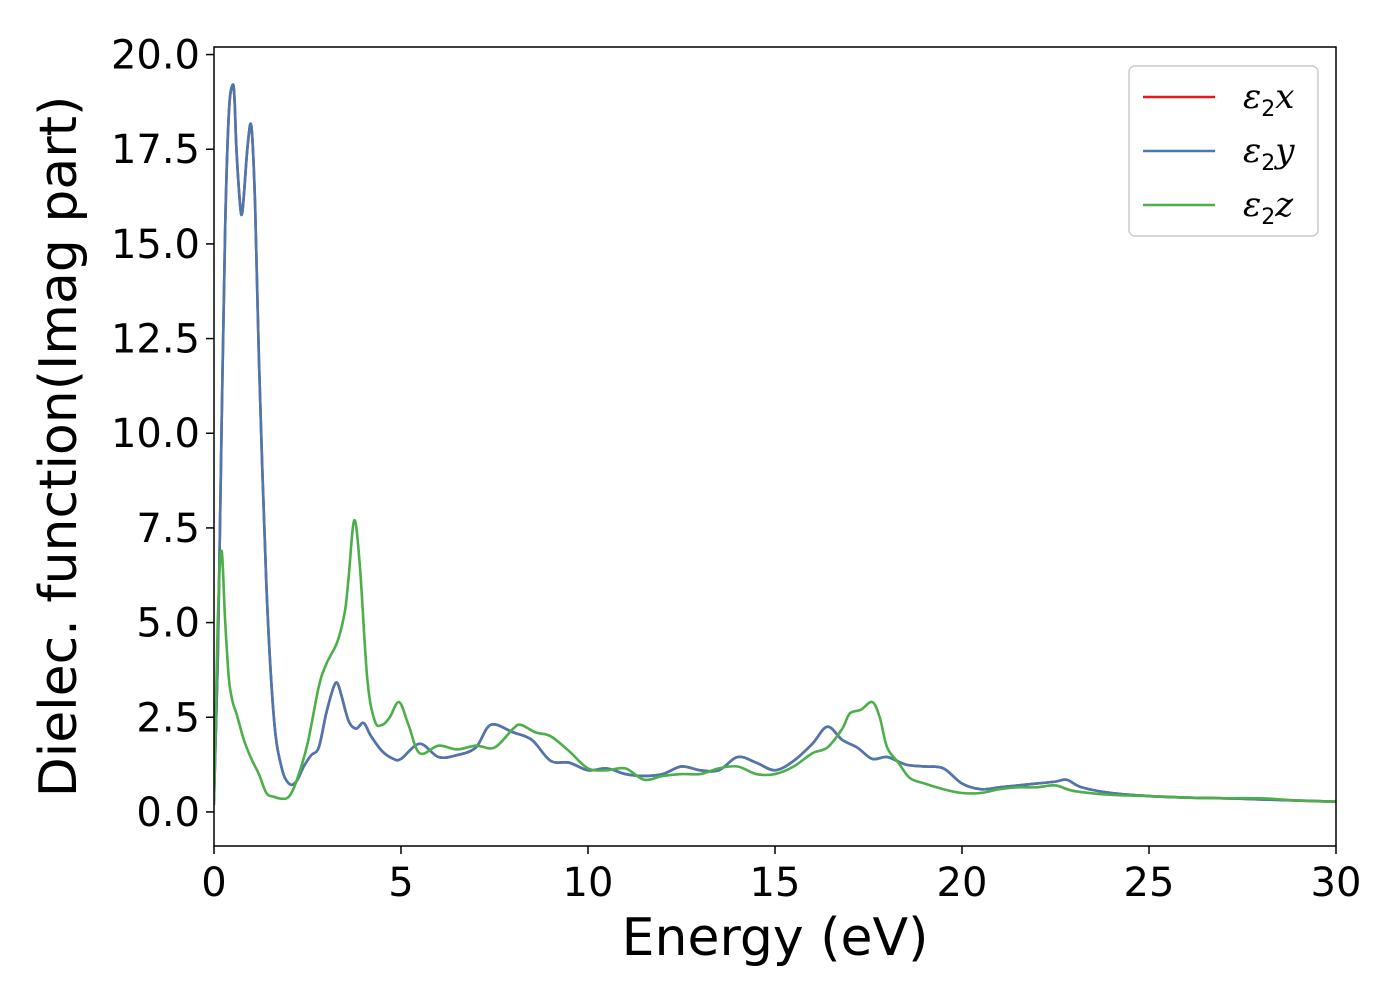  What do you see at coordinates (168, 529) in the screenshot?
I see `y-tick-label: 7.5` at bounding box center [168, 529].